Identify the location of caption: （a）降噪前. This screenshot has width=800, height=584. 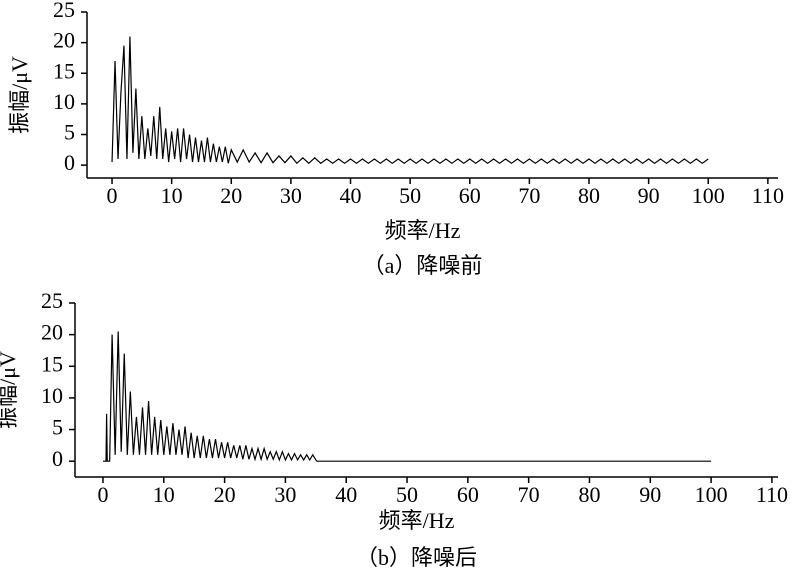
(423, 265).